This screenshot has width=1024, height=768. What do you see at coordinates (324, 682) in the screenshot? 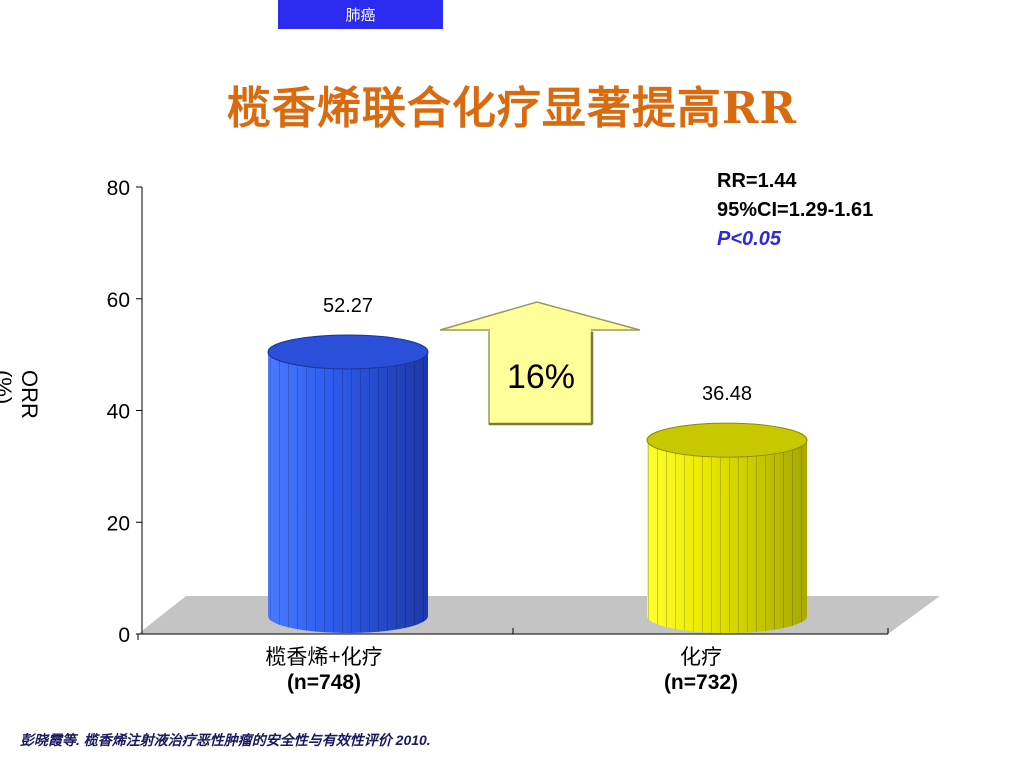
I see `x-category-1-n: (n=748)` at bounding box center [324, 682].